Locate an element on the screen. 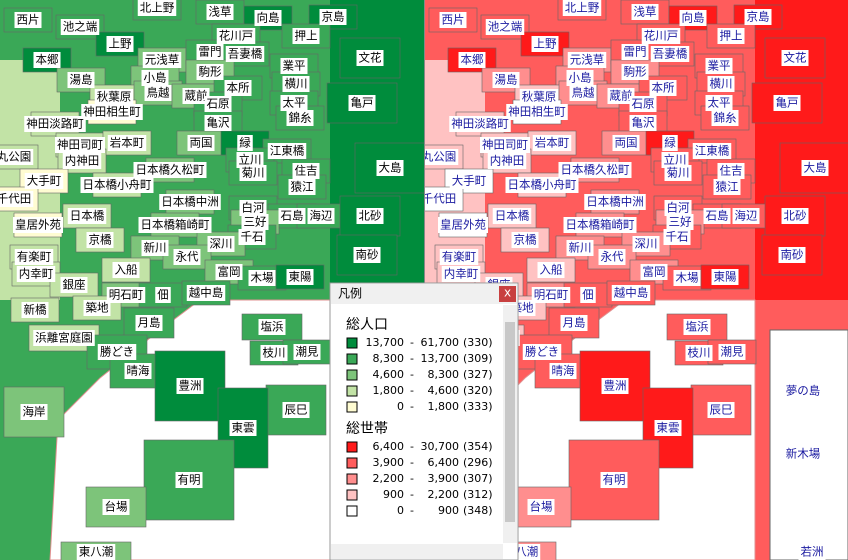  place-label: 月島 is located at coordinates (574, 323).